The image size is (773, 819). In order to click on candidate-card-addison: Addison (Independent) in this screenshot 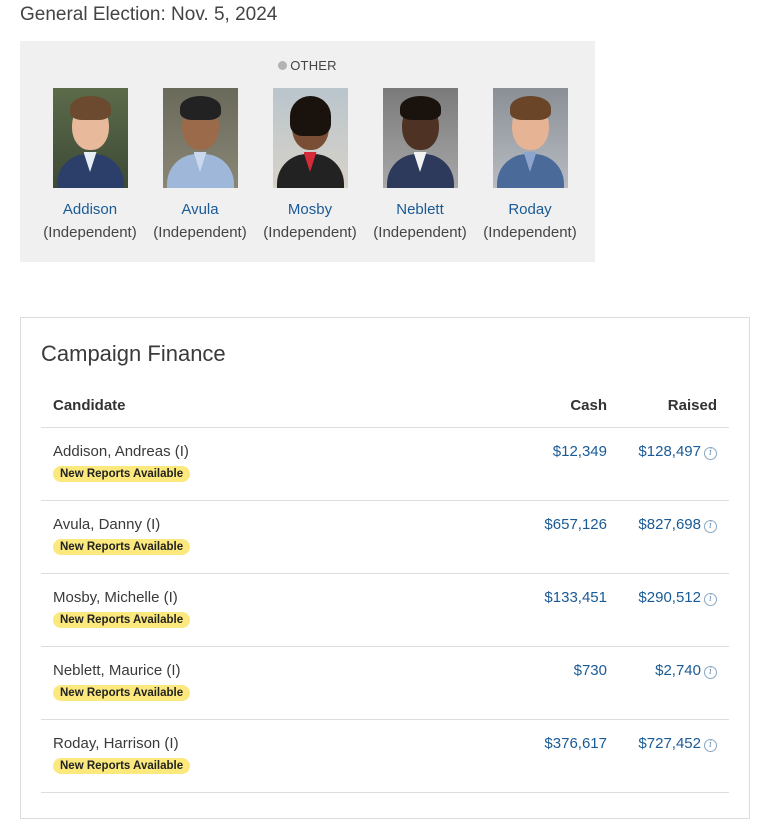, I will do `click(90, 164)`.